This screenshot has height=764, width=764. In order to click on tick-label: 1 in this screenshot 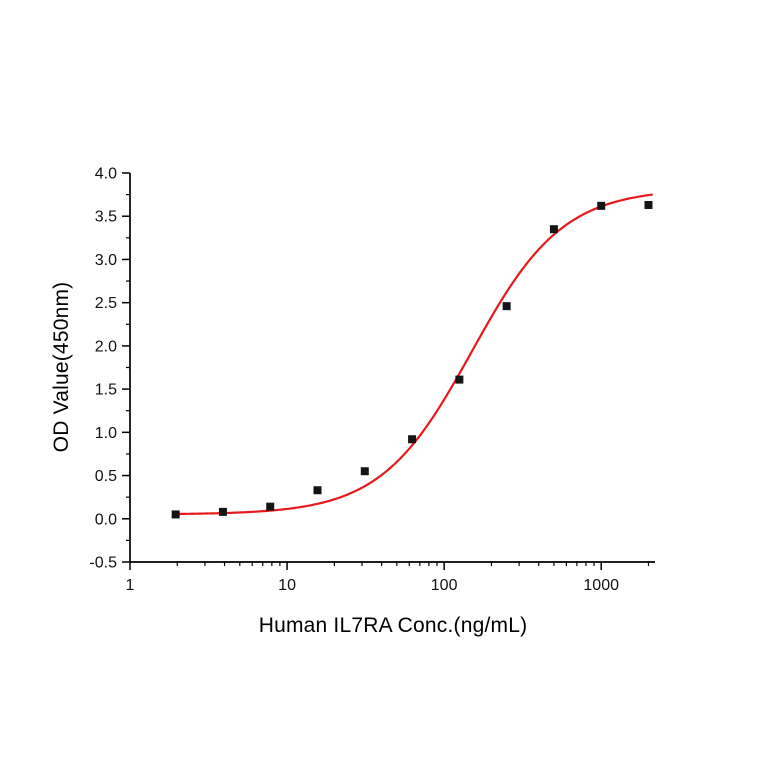, I will do `click(130, 585)`.